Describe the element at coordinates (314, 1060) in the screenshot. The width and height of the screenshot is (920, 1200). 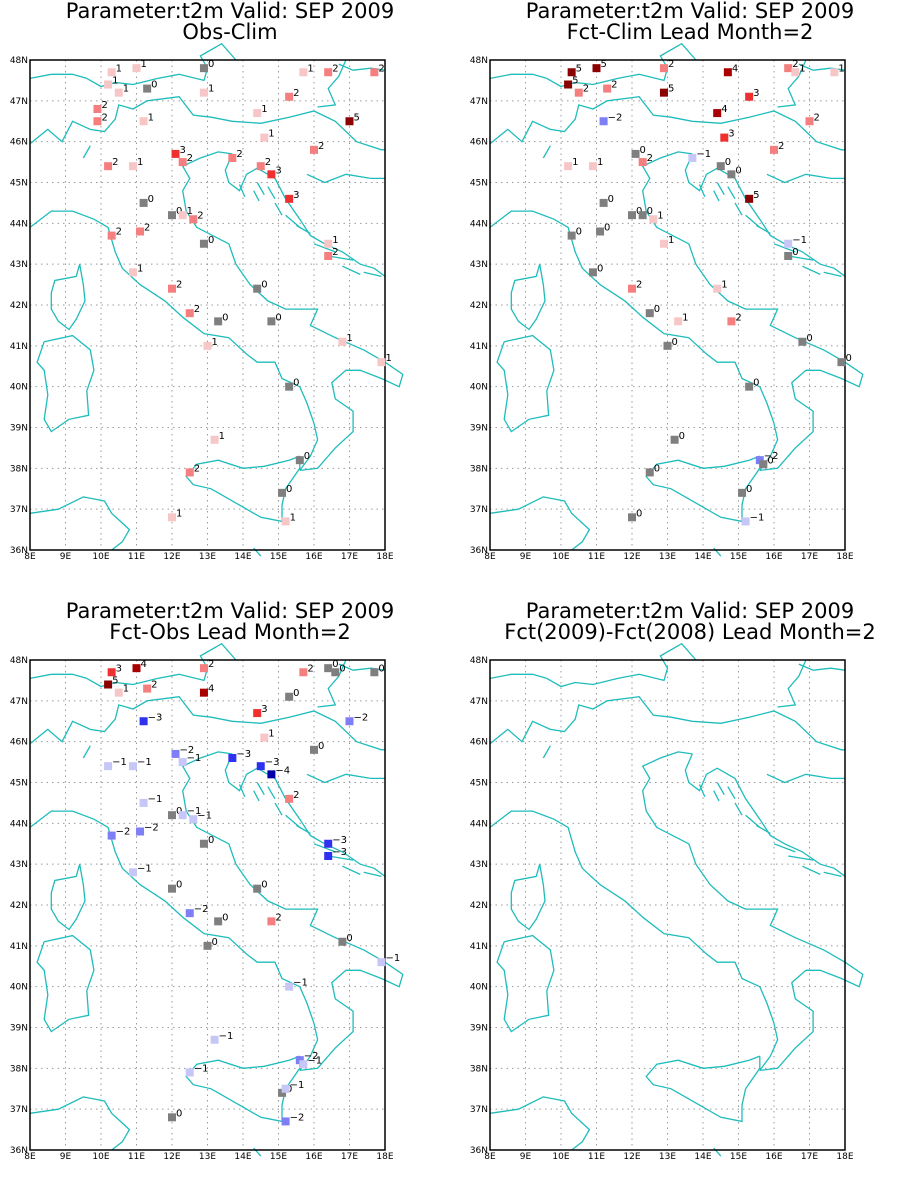
I see `station-value-label: −1` at that location.